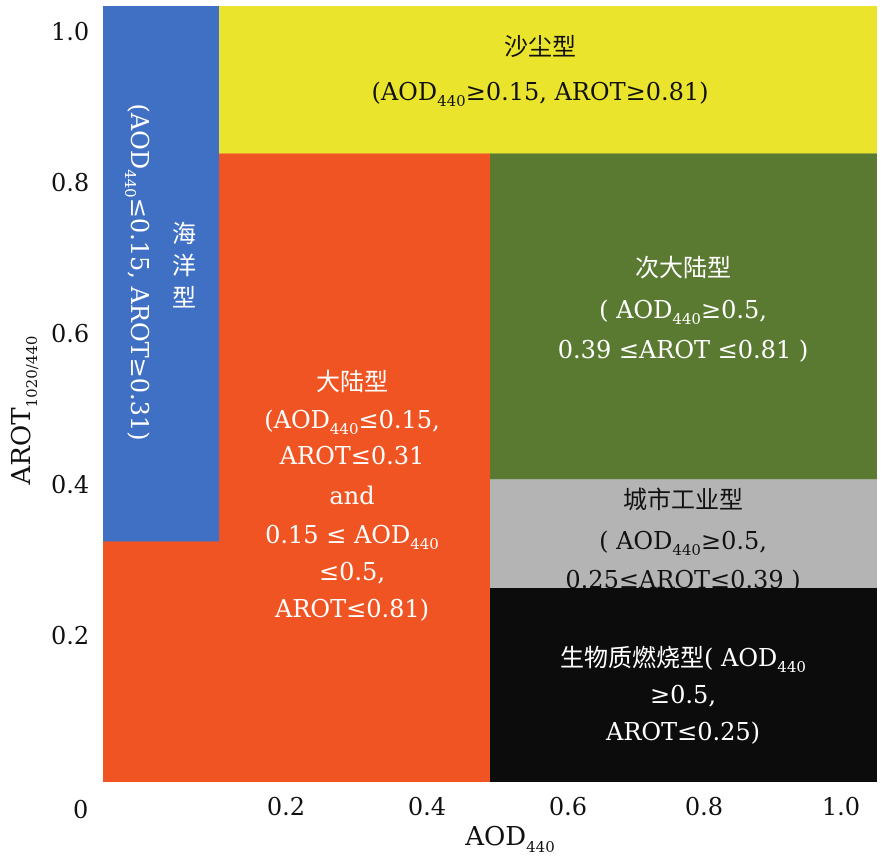  What do you see at coordinates (24, 411) in the screenshot?
I see `y-axis-title: AROT1020/440` at bounding box center [24, 411].